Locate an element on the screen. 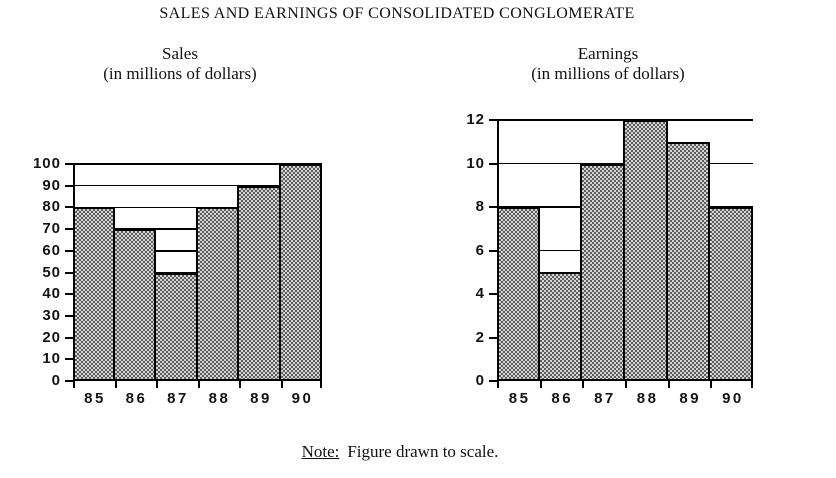 The image size is (836, 478). y-tick-label: 60 is located at coordinates (51, 250).